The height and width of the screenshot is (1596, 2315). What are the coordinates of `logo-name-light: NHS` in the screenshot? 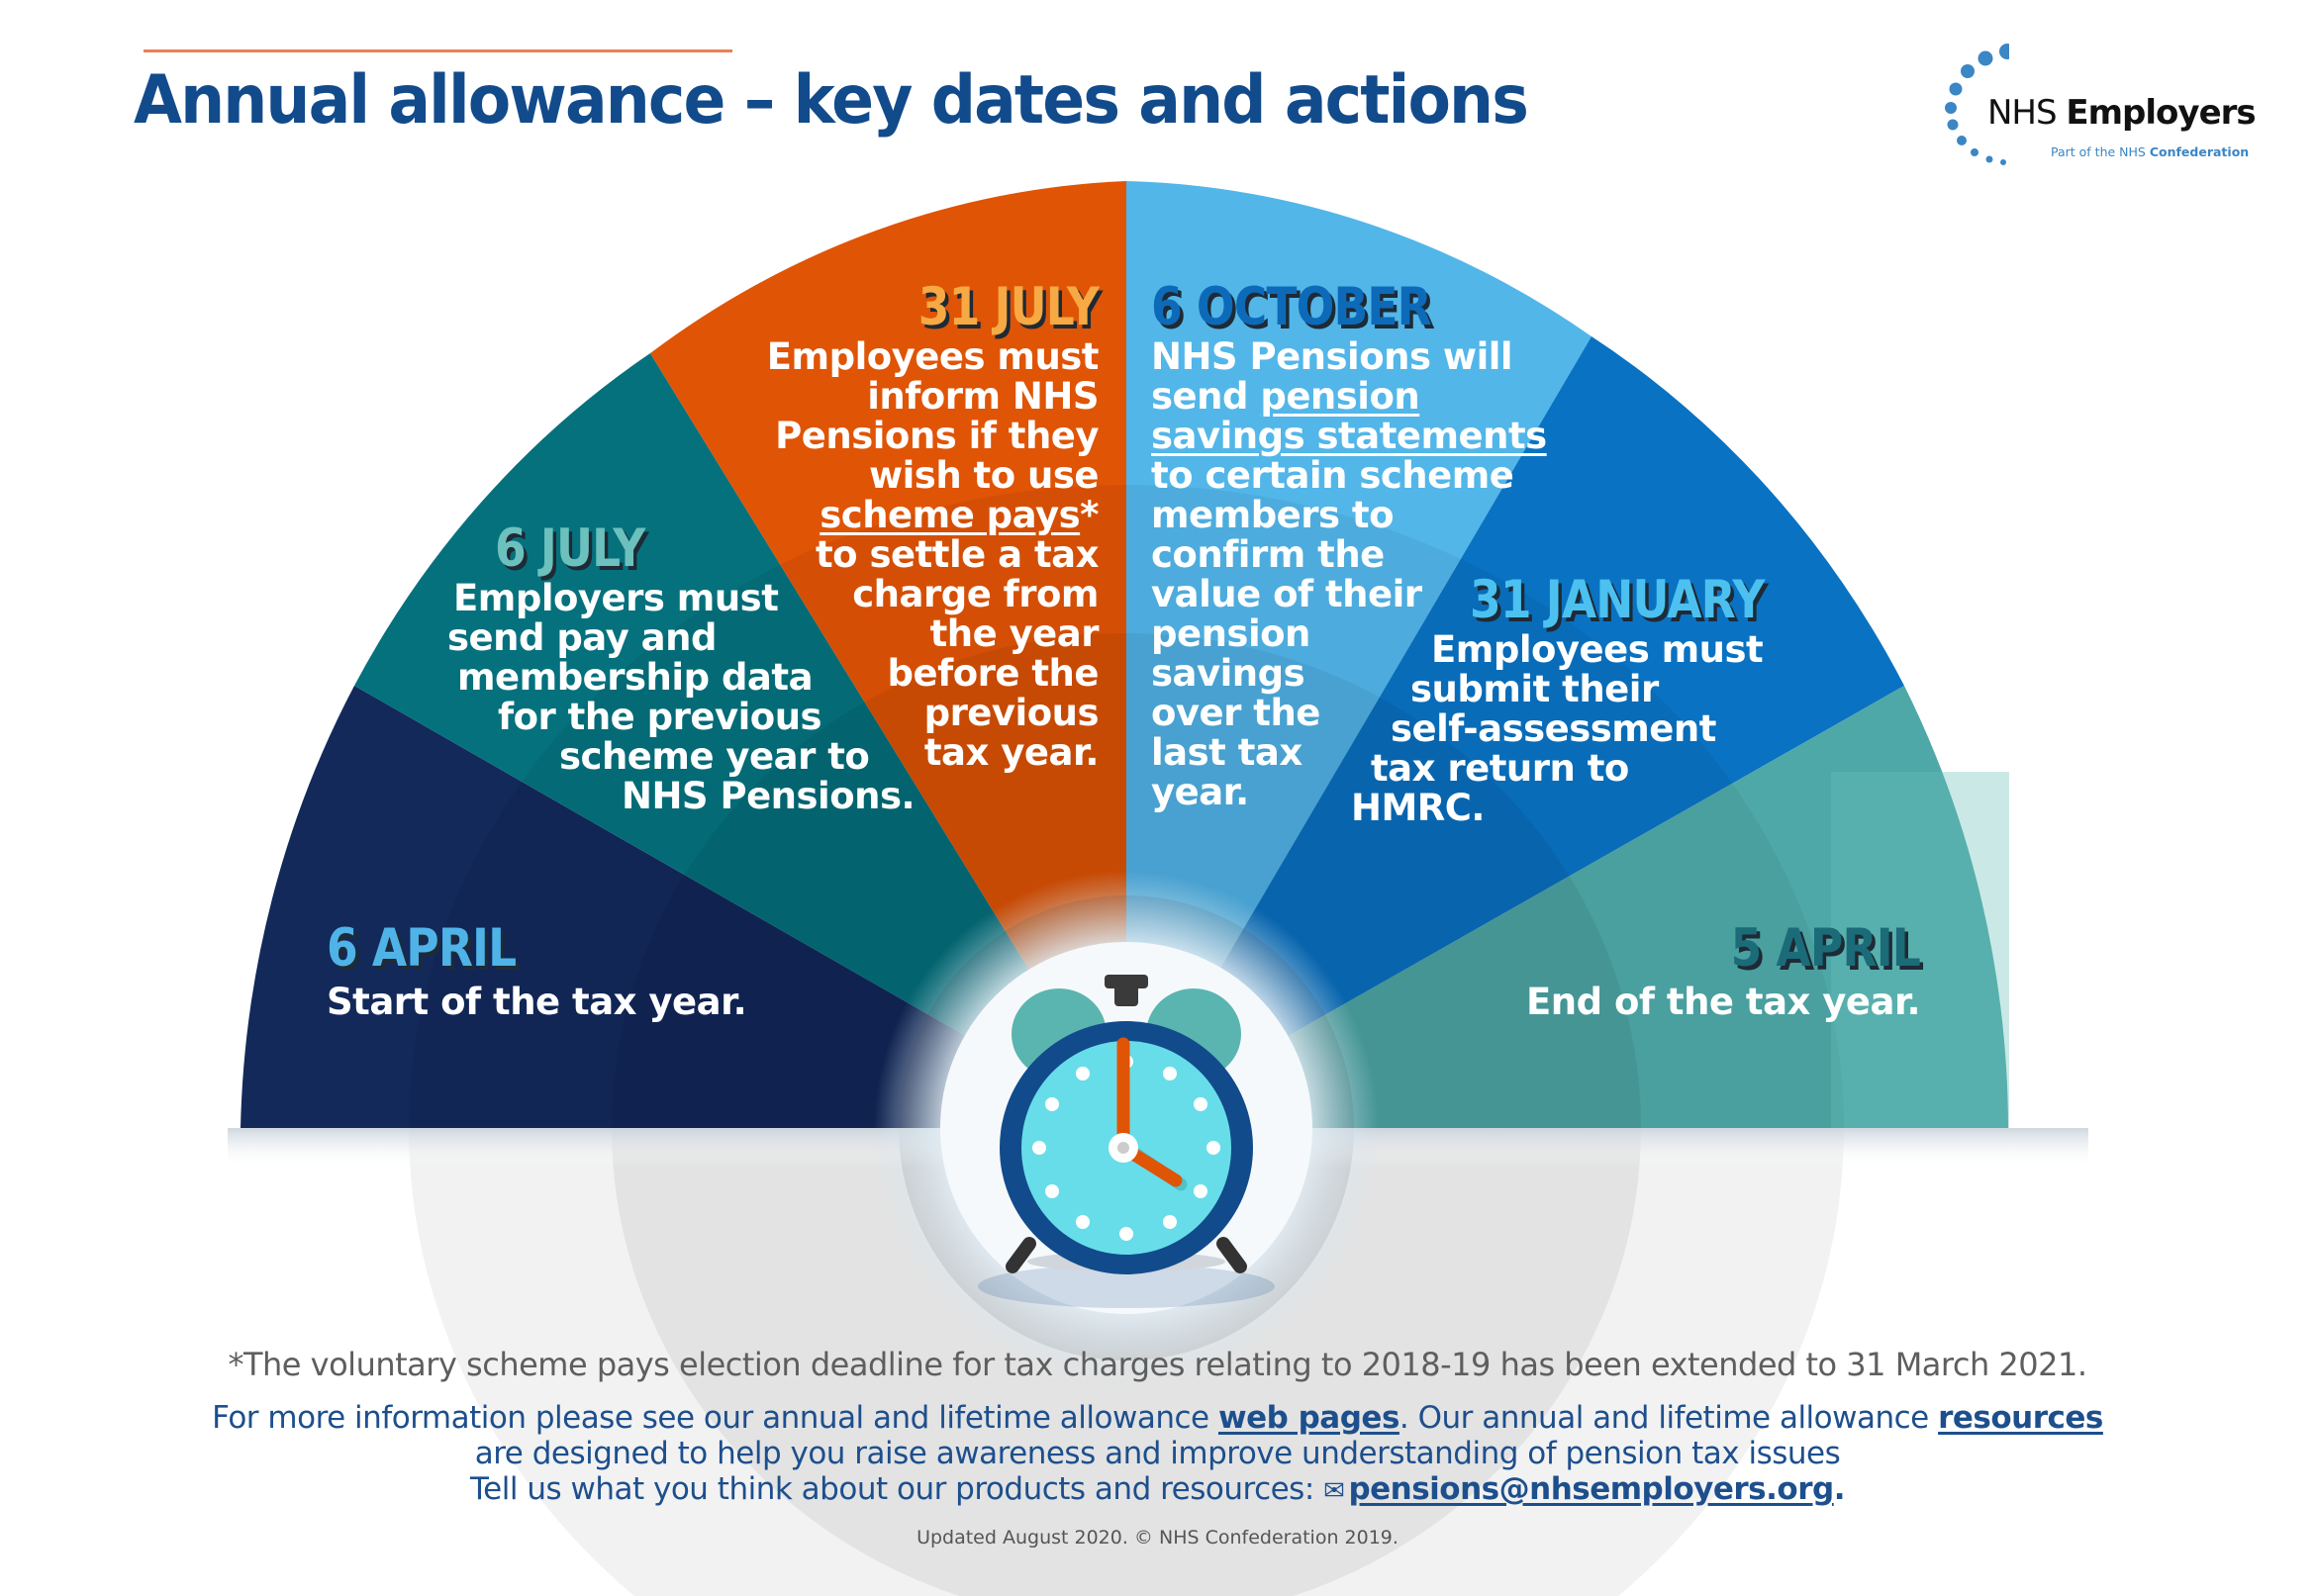 It's located at (2022, 113).